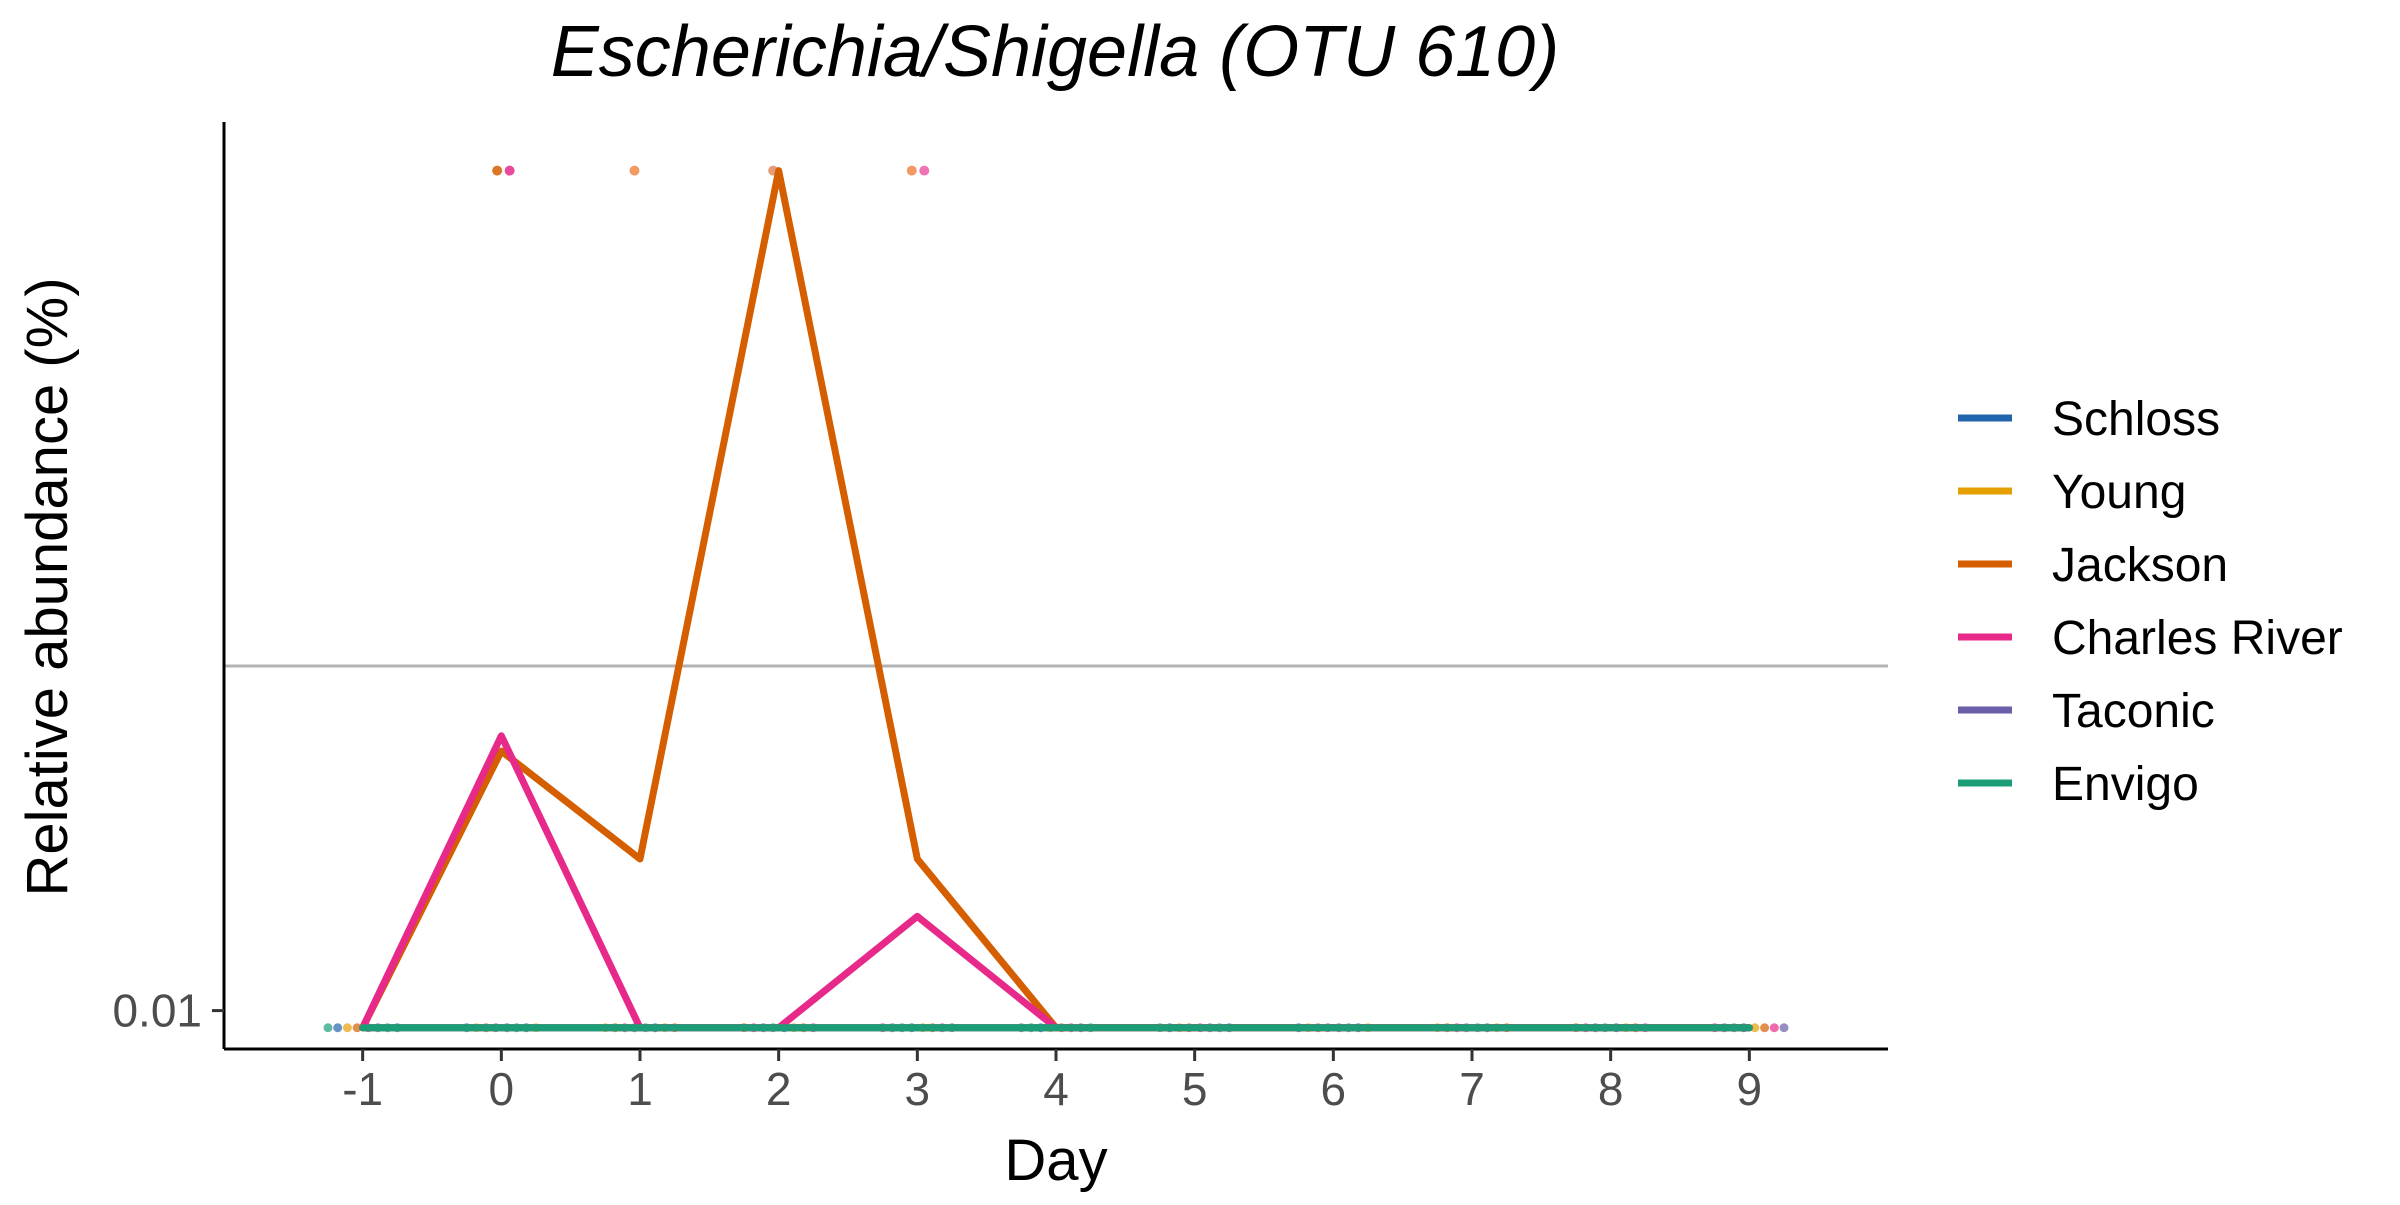 The image size is (2400, 1205). Describe the element at coordinates (2136, 419) in the screenshot. I see `legend-label-schloss: Schloss` at that location.